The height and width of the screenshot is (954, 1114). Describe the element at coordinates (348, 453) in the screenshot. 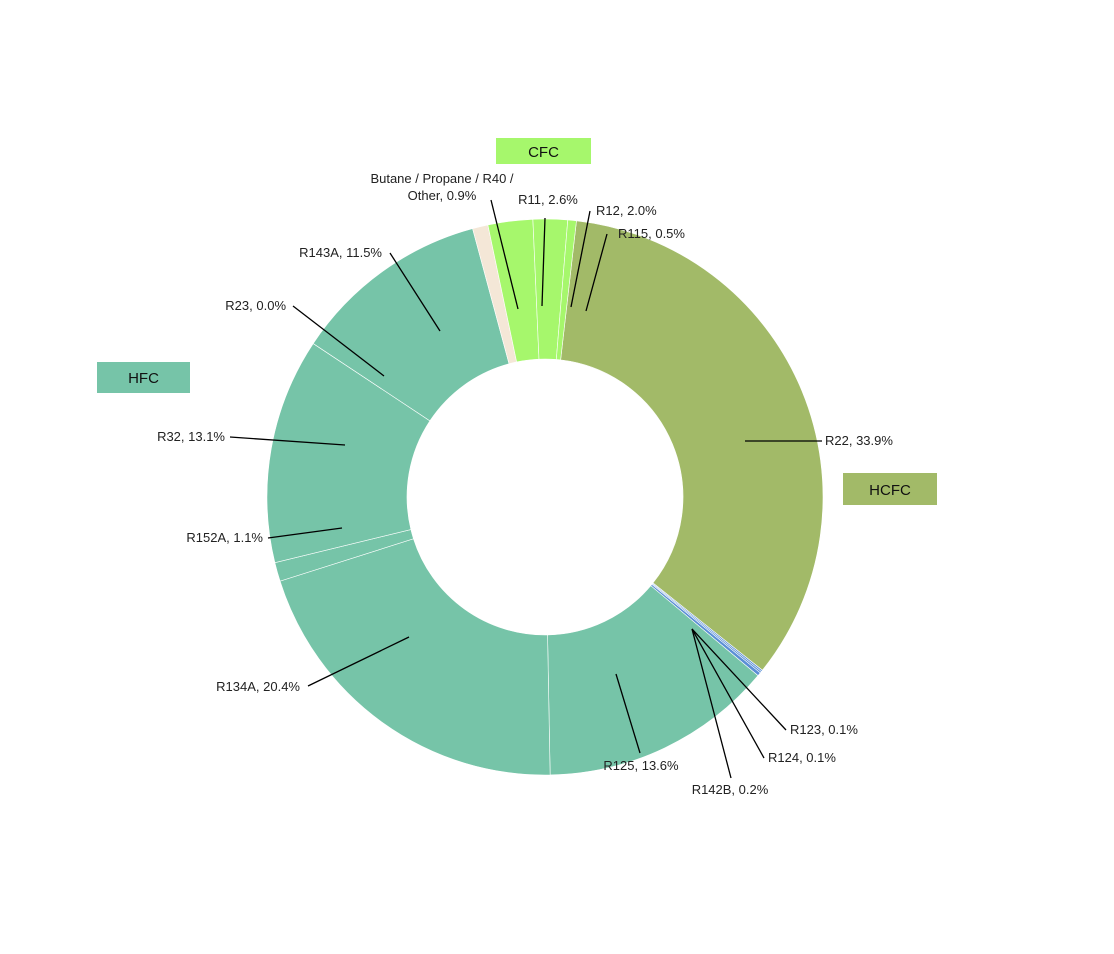

I see `slice-r32` at that location.